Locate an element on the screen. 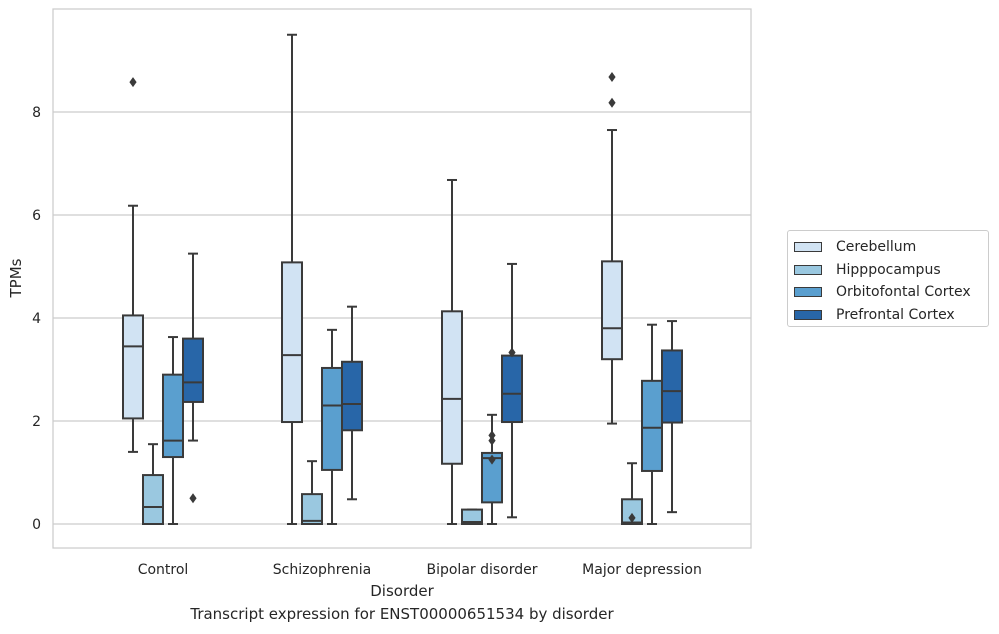 The image size is (999, 634). legend-item: Prefrontal Cortex is located at coordinates (891, 315).